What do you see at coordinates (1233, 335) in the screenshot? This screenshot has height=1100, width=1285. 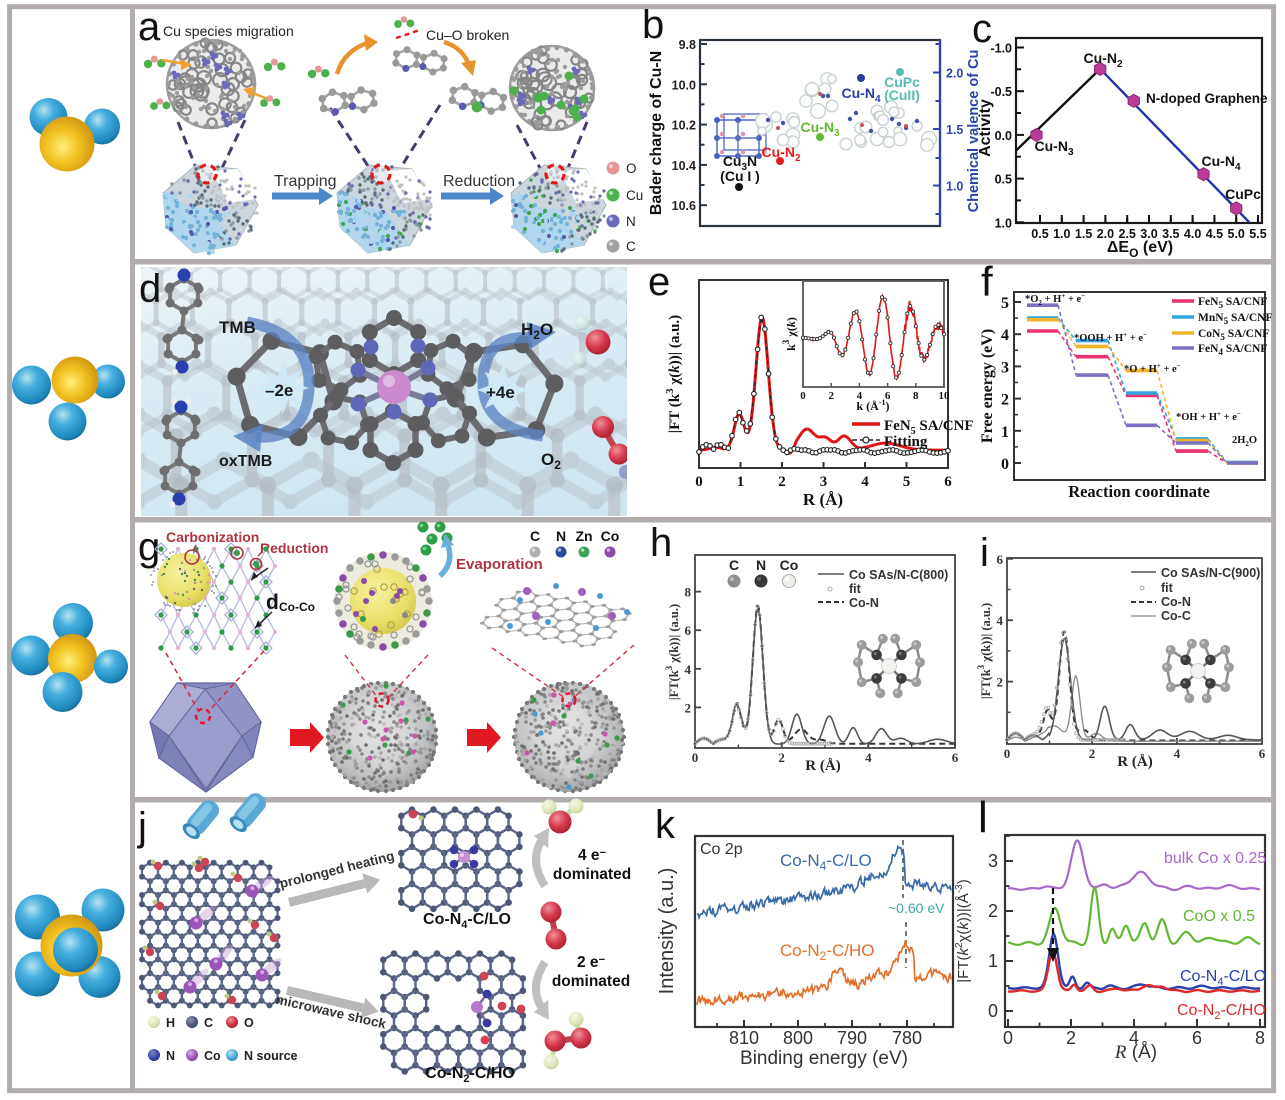 I see `svg-text: CoN5 SA/CNF` at bounding box center [1233, 335].